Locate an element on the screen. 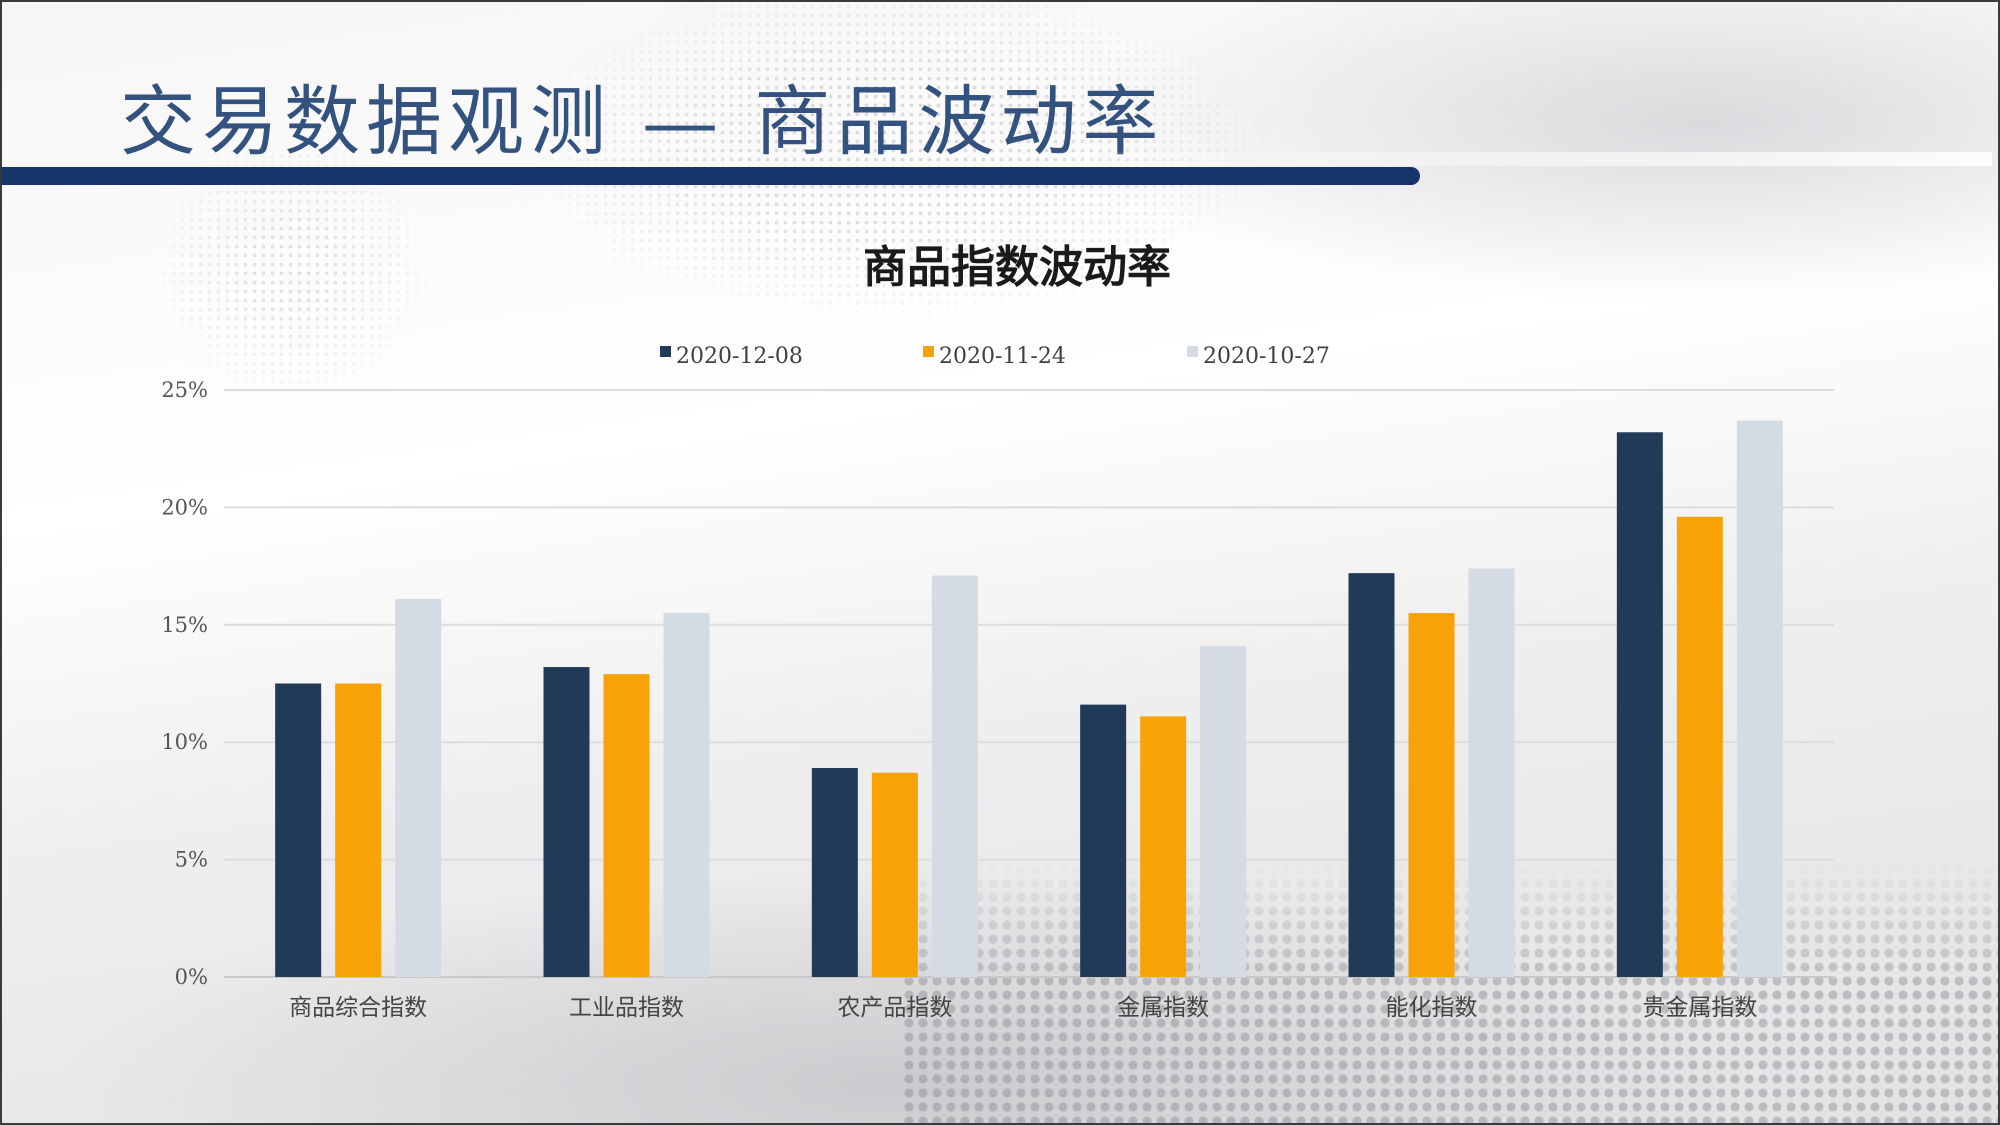 The width and height of the screenshot is (2000, 1125). y-tick-label: 15% is located at coordinates (184, 625).